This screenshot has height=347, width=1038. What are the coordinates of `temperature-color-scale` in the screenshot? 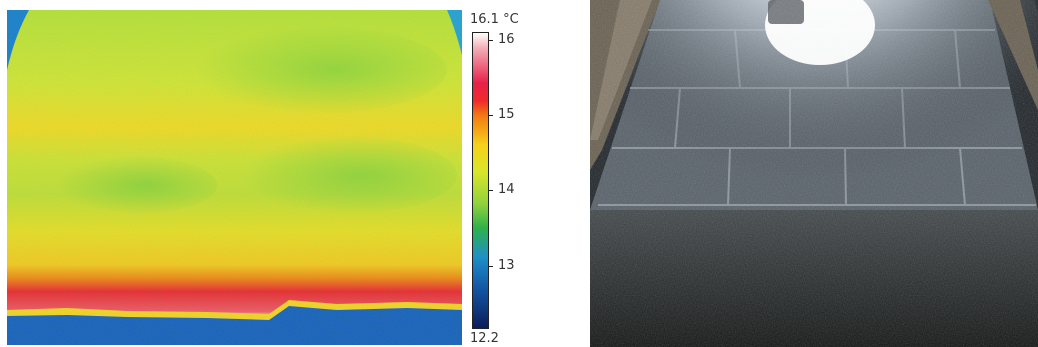 It's located at (480, 180).